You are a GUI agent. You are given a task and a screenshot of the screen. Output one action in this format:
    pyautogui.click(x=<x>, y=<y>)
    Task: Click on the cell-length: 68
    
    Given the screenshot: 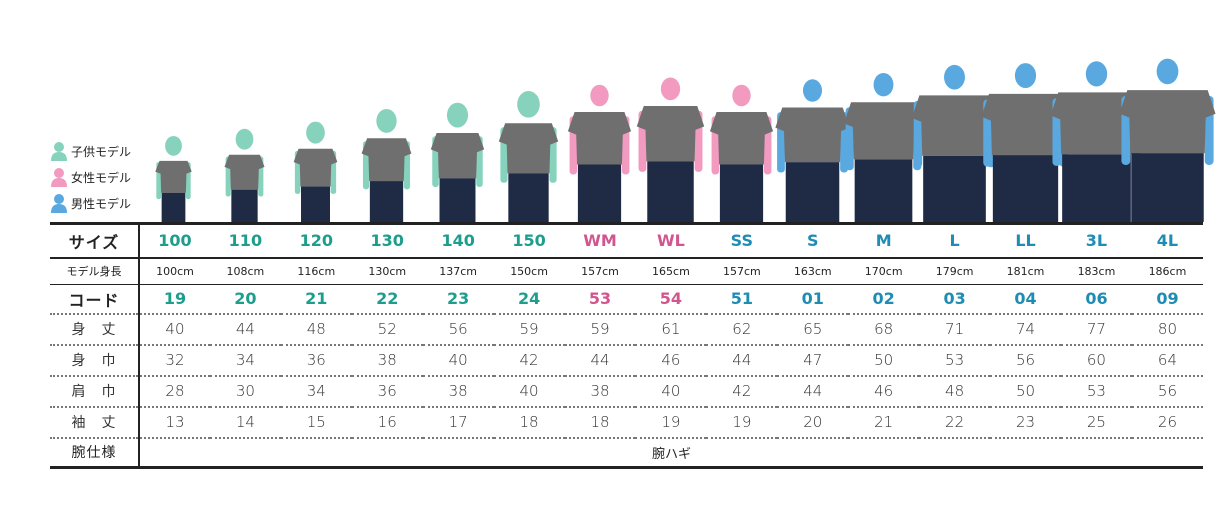 What is the action you would take?
    pyautogui.click(x=884, y=329)
    